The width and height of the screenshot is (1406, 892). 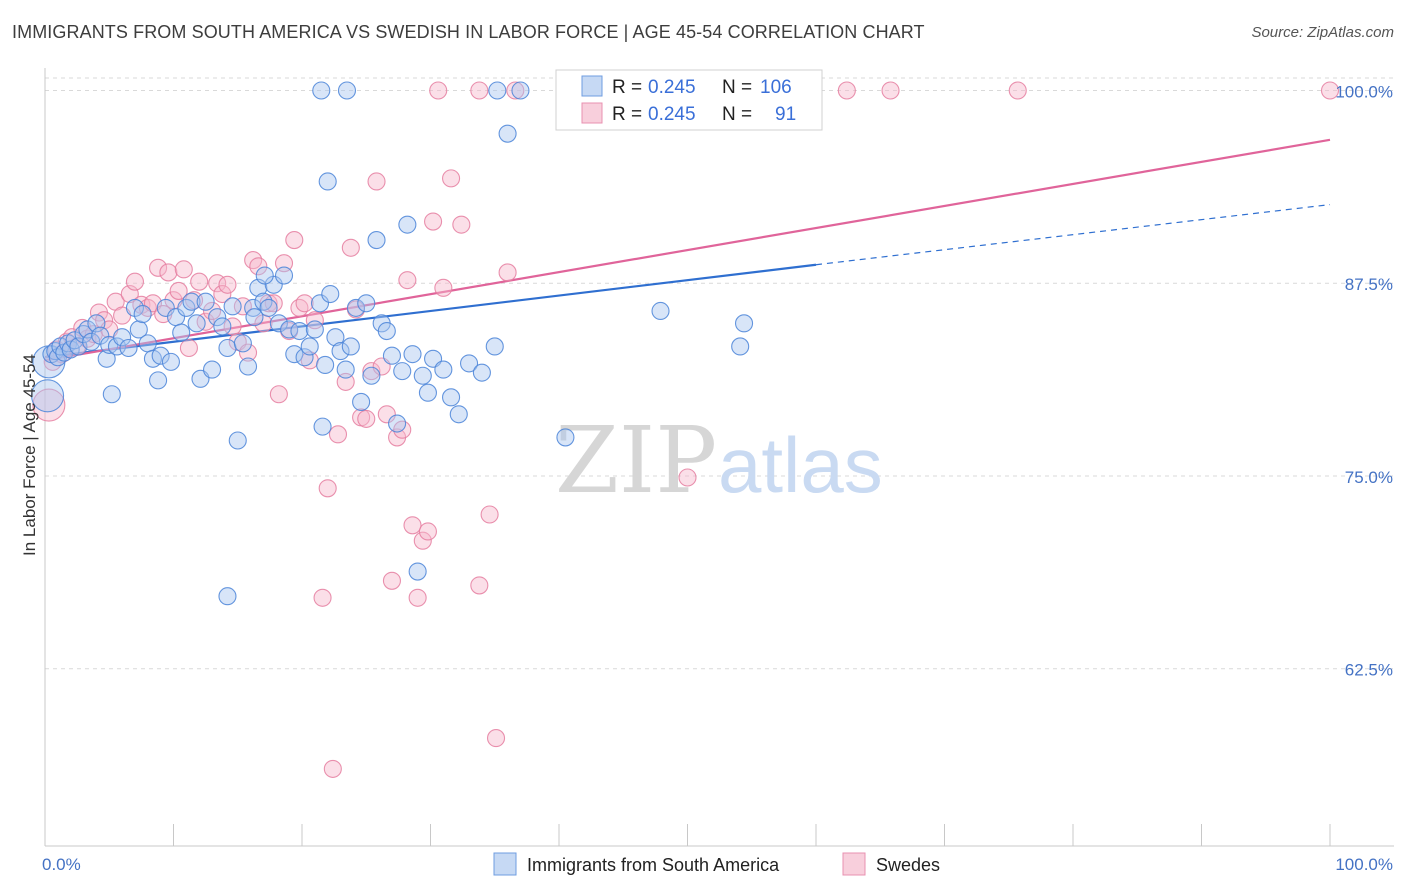 What do you see at coordinates (785, 114) in the screenshot?
I see `legend-n-value-1: 91` at bounding box center [785, 114].